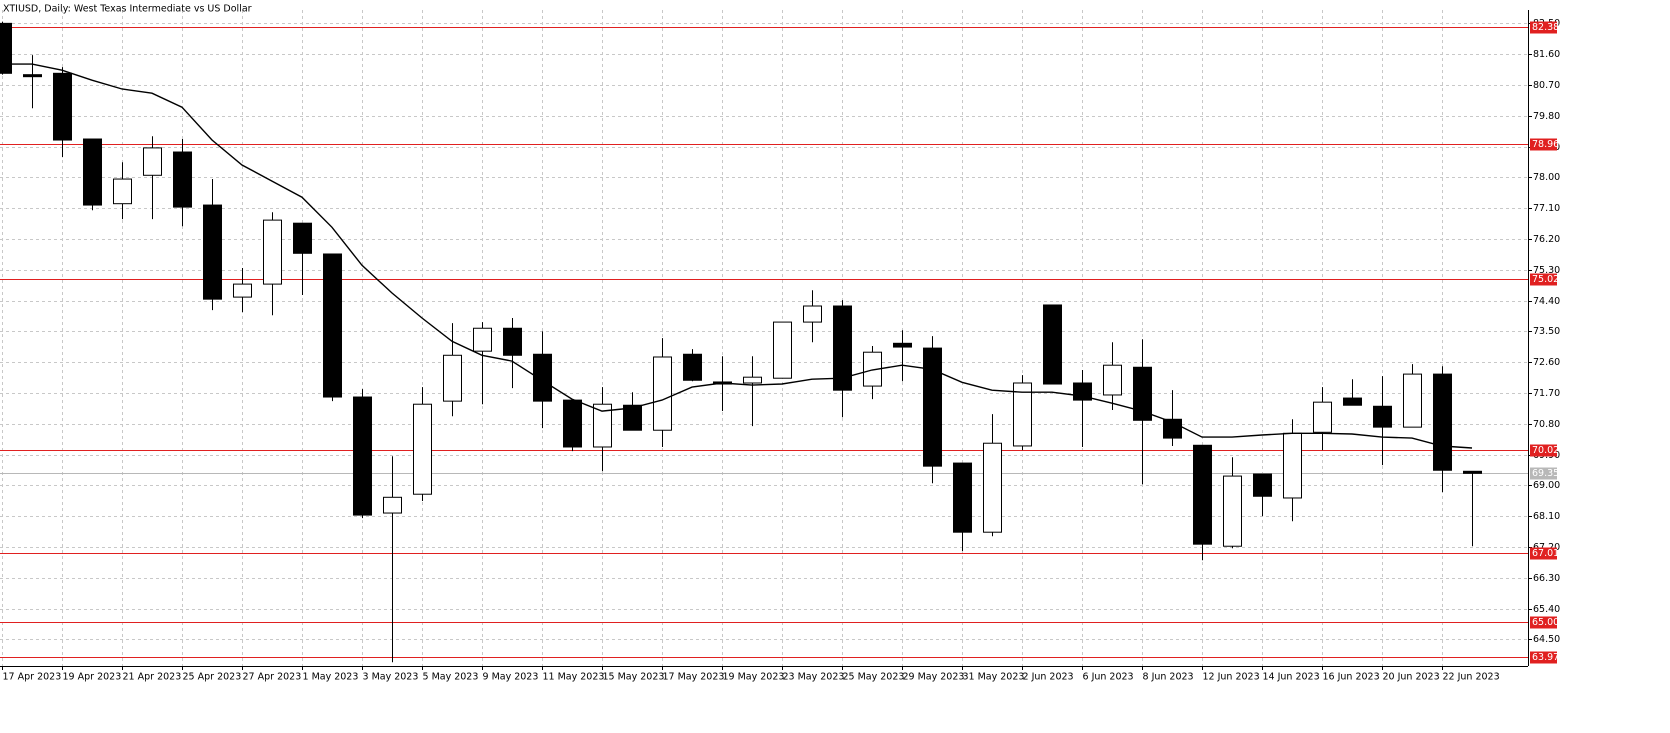  I want to click on level-label: 82.38, so click(1545, 27).